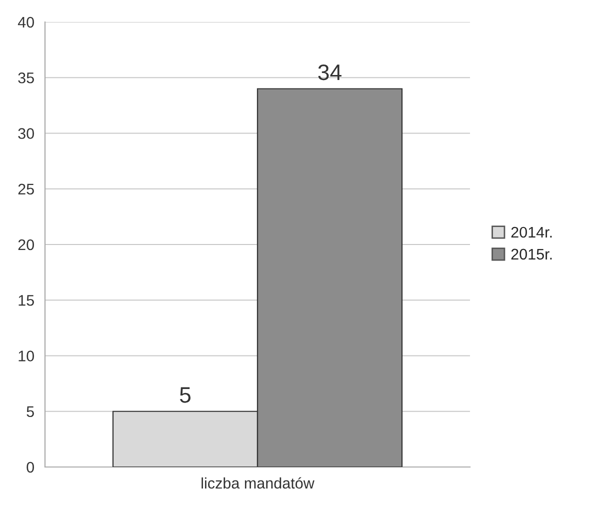 Image resolution: width=590 pixels, height=505 pixels. What do you see at coordinates (30, 467) in the screenshot?
I see `y-tick-label: 0` at bounding box center [30, 467].